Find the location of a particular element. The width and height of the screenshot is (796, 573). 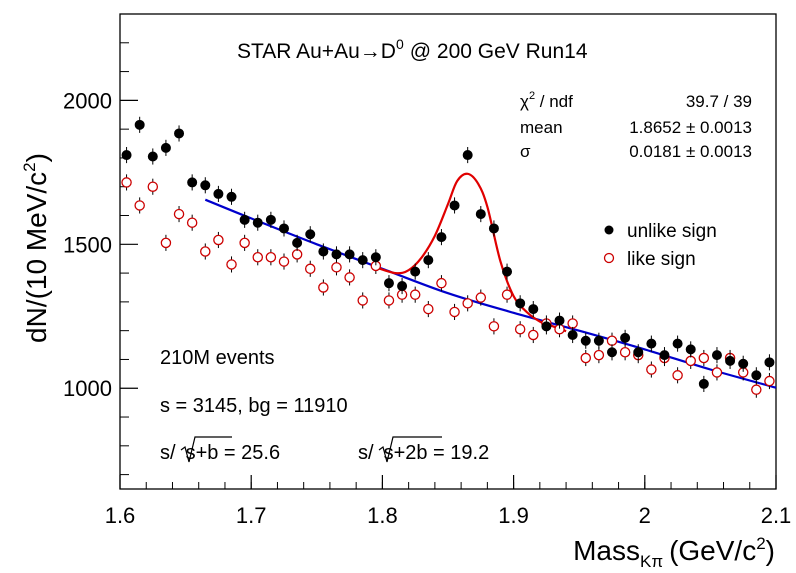

x-axis-ticks: 1.6 1.7 1.8 1.9 2 2.1 is located at coordinates (448, 501).